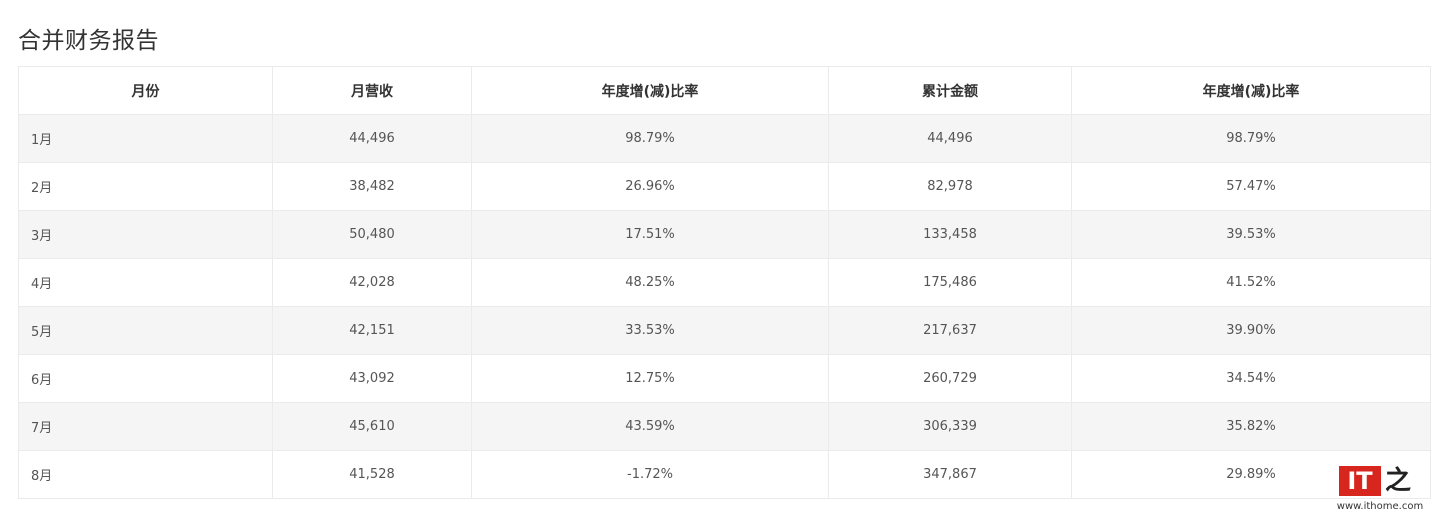 This screenshot has width=1440, height=519. Describe the element at coordinates (145, 378) in the screenshot. I see `month-cell: 6月` at that location.